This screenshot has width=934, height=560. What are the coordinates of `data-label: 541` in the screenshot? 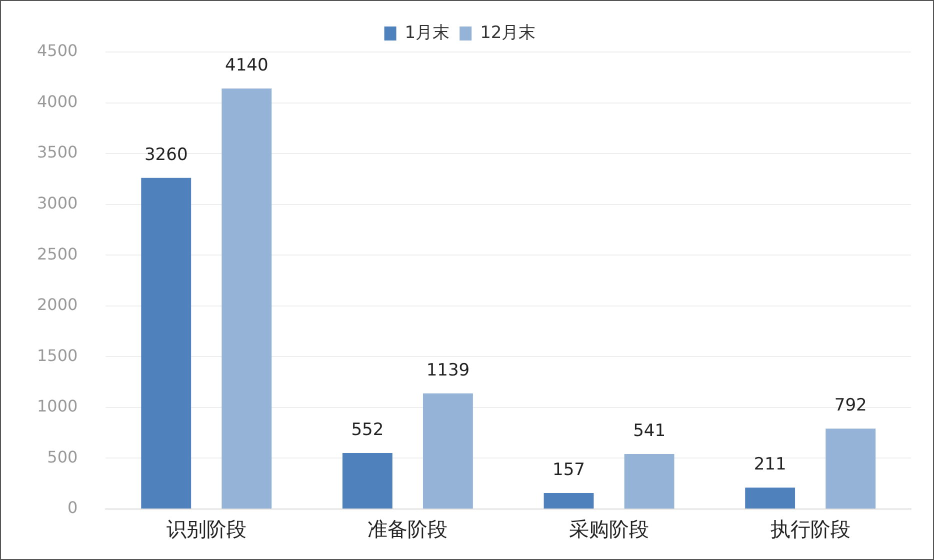 It's located at (649, 430).